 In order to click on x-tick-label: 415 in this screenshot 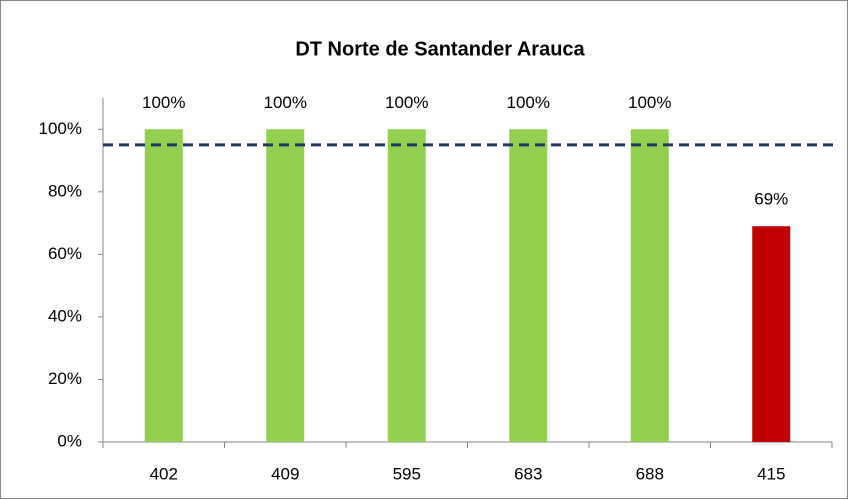, I will do `click(771, 473)`.